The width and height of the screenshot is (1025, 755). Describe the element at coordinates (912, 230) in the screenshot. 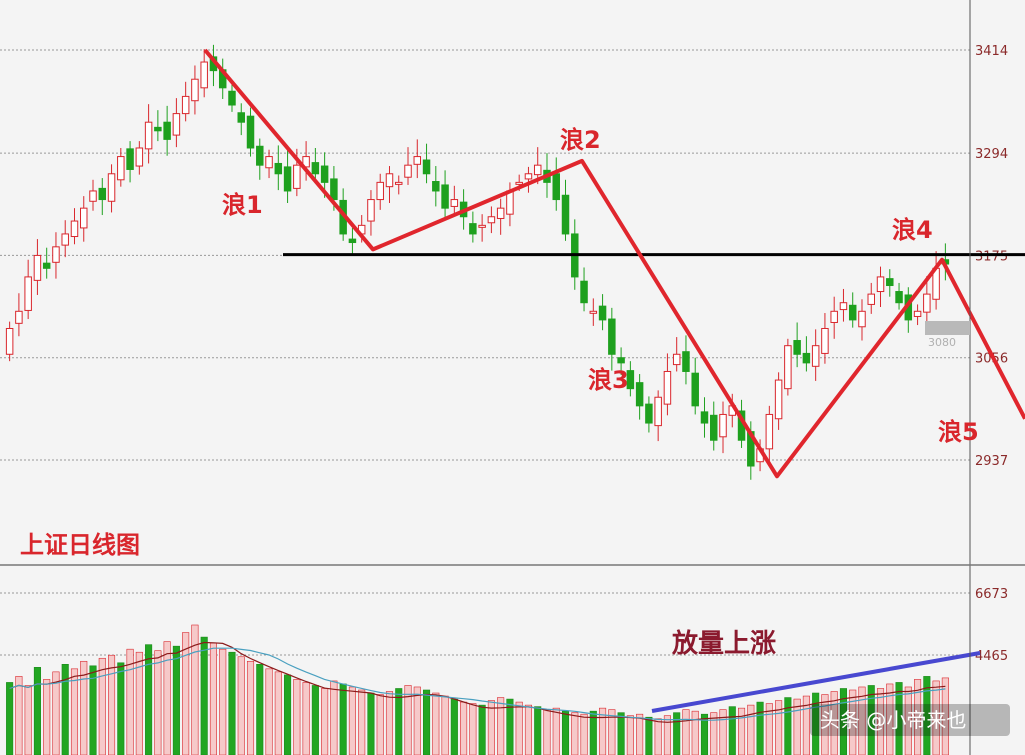

I see `wave-4-label: 浪4` at that location.